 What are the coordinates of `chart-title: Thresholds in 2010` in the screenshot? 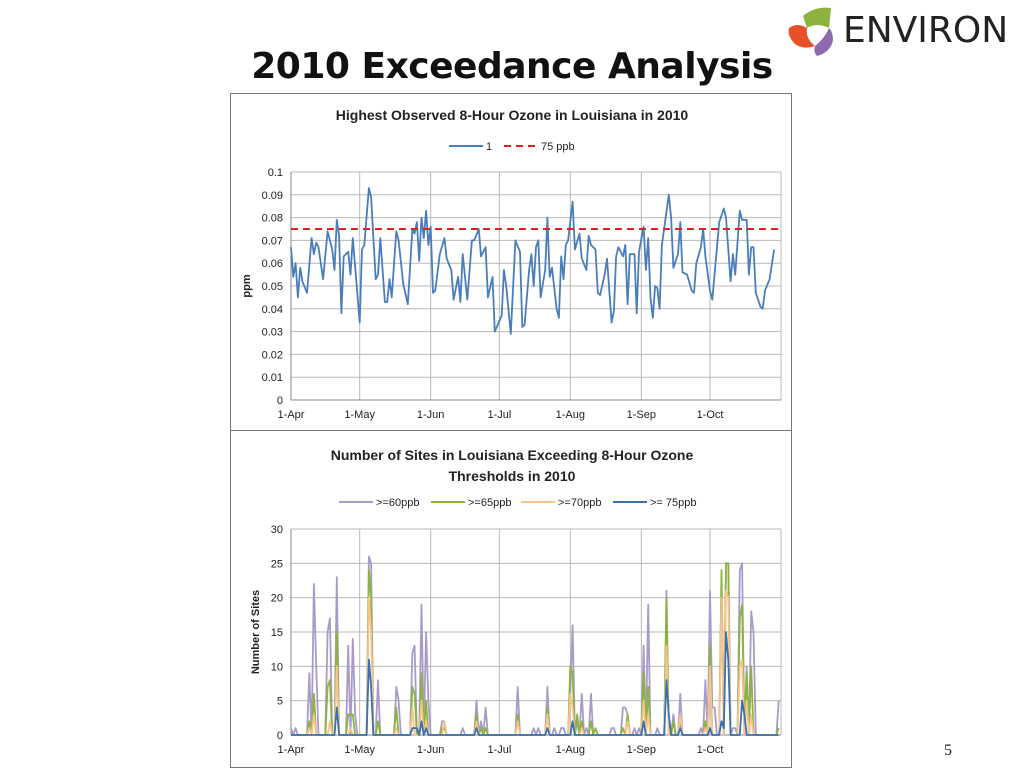 It's located at (512, 476).